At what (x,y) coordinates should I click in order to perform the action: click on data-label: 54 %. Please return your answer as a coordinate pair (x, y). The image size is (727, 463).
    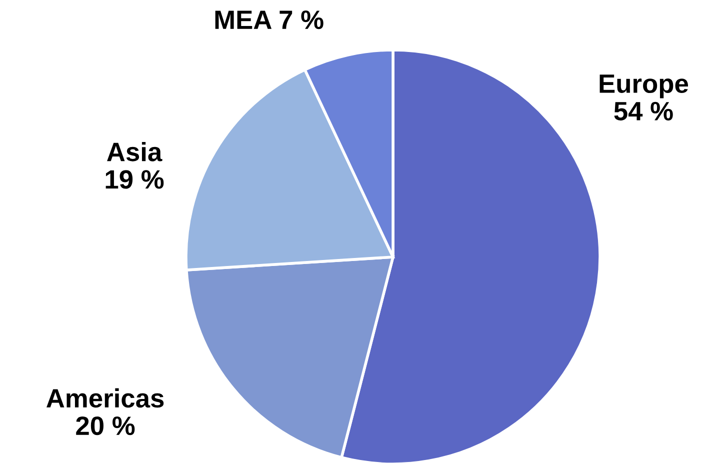
    Looking at the image, I should click on (643, 111).